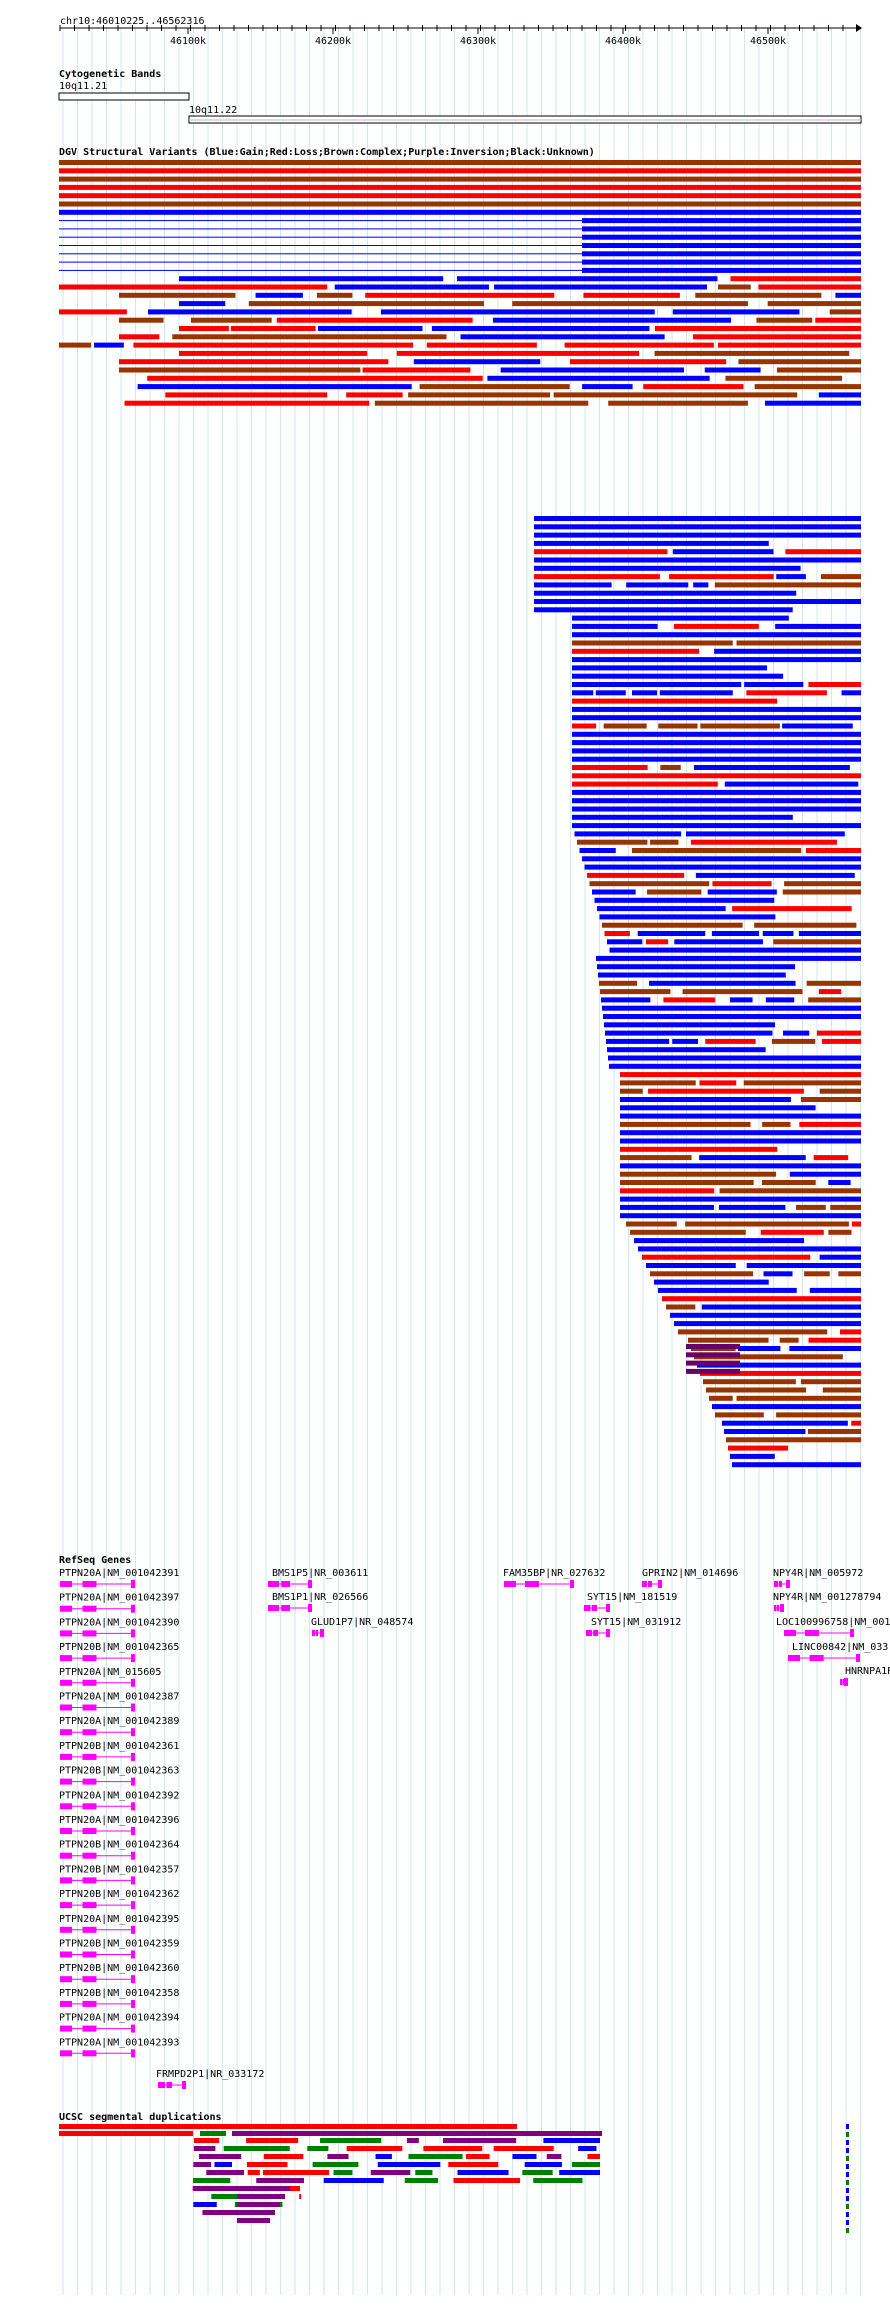 Image resolution: width=890 pixels, height=2309 pixels. What do you see at coordinates (454, 2178) in the screenshot?
I see `segdup-track` at bounding box center [454, 2178].